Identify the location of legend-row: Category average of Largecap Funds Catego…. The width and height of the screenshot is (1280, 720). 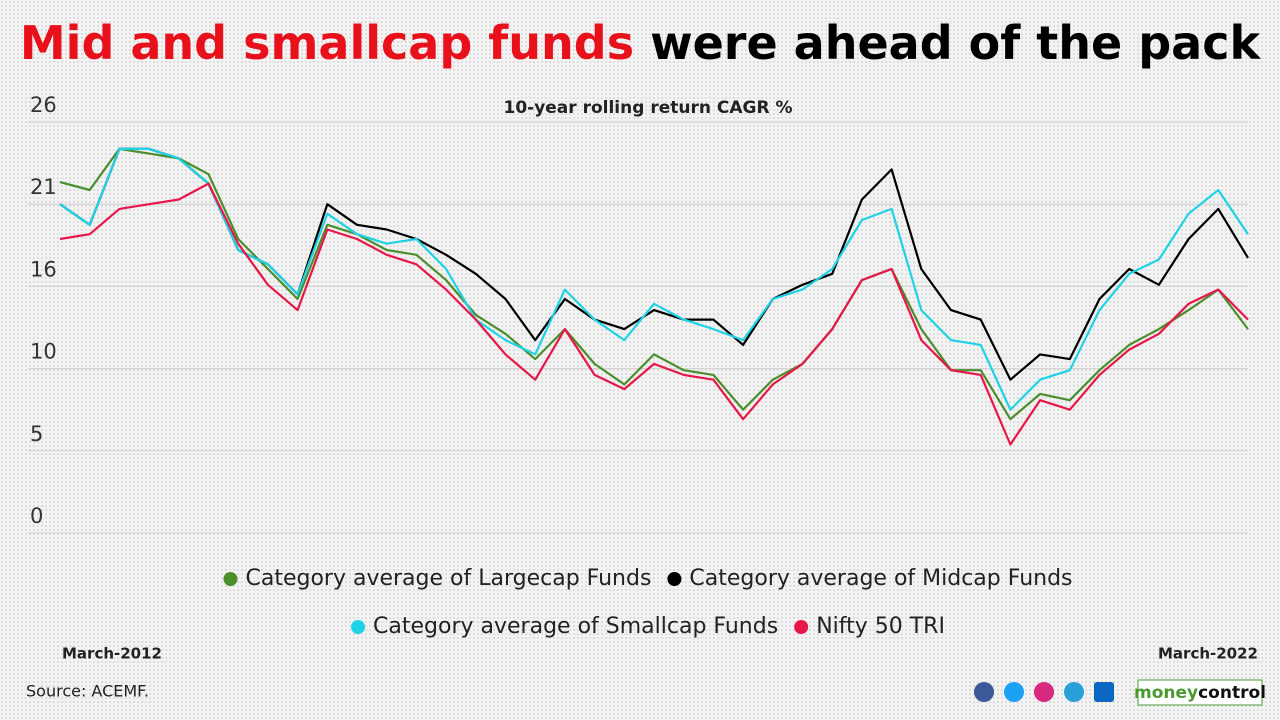
(648, 578).